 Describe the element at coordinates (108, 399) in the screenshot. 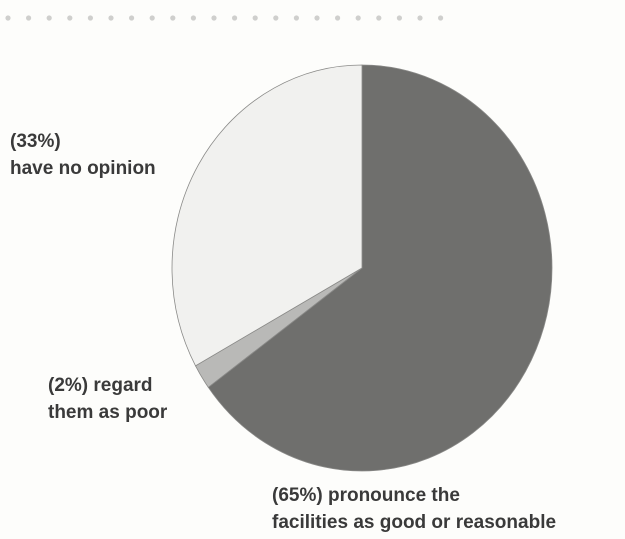

I see `category-label: regard them as poor` at that location.